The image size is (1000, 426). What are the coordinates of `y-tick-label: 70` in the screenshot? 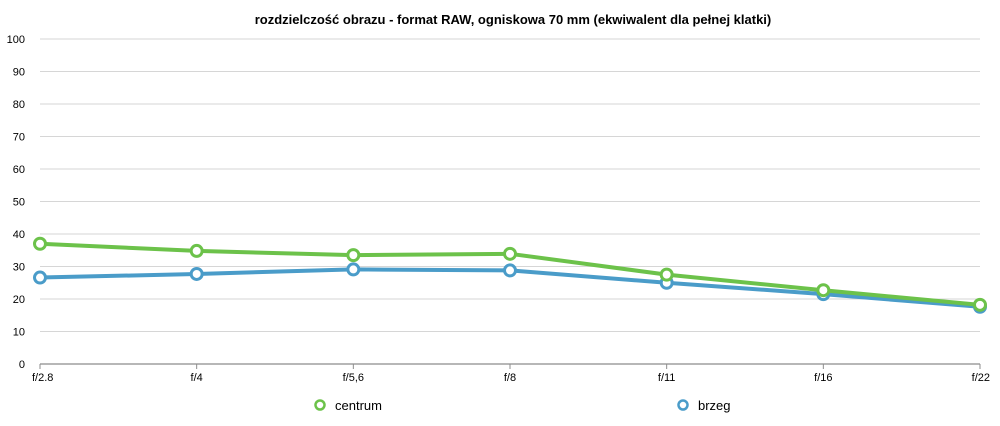 It's located at (19, 138).